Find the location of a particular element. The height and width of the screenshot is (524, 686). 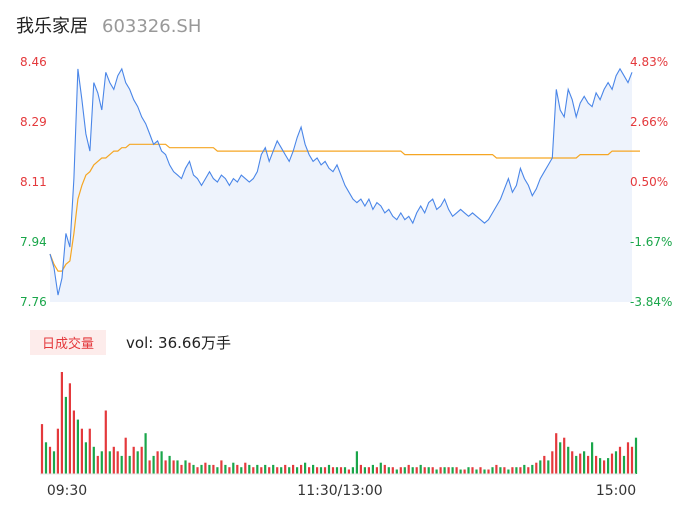

price-tick: 8.46 is located at coordinates (33, 62).